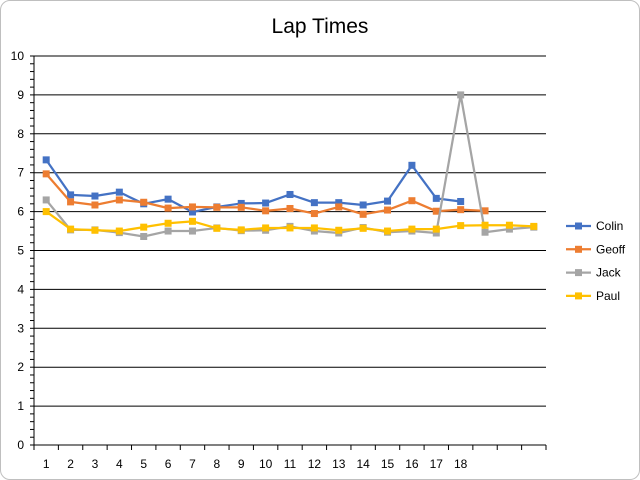 This screenshot has width=640, height=480. What do you see at coordinates (266, 464) in the screenshot?
I see `x-tick-label: 10` at bounding box center [266, 464].